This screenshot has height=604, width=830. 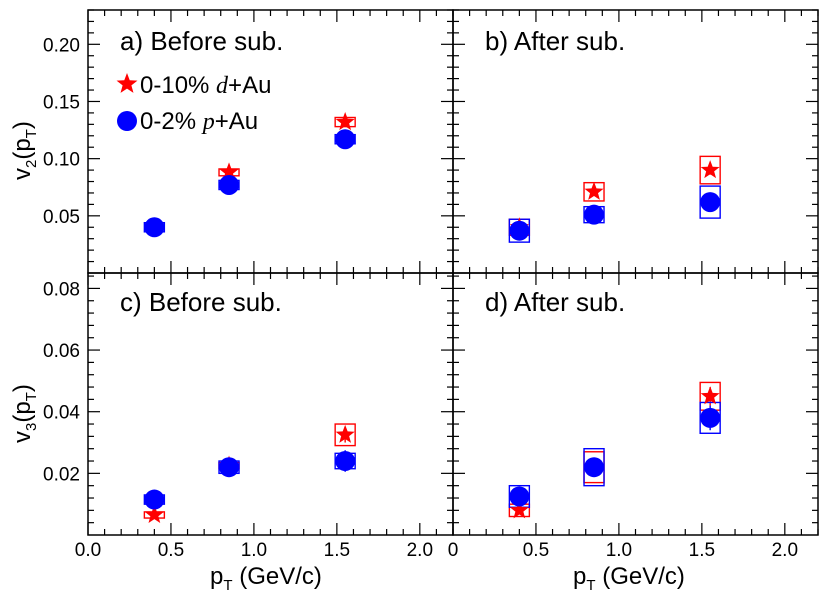 I want to click on legend-star-marker, so click(x=127, y=83).